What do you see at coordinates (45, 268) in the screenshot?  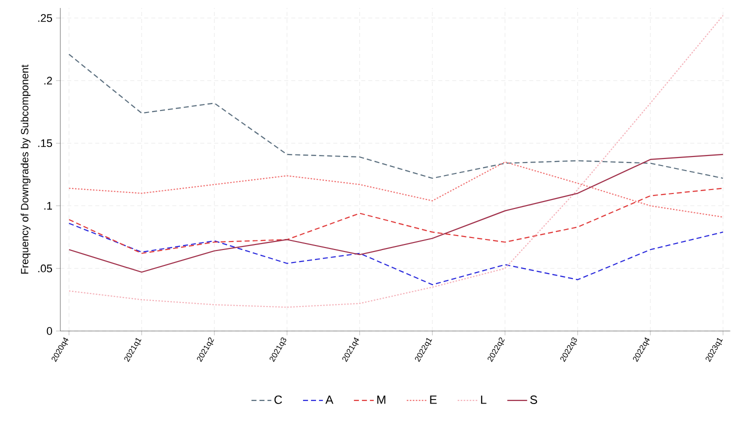 I see `y-tick-label: .05` at bounding box center [45, 268].